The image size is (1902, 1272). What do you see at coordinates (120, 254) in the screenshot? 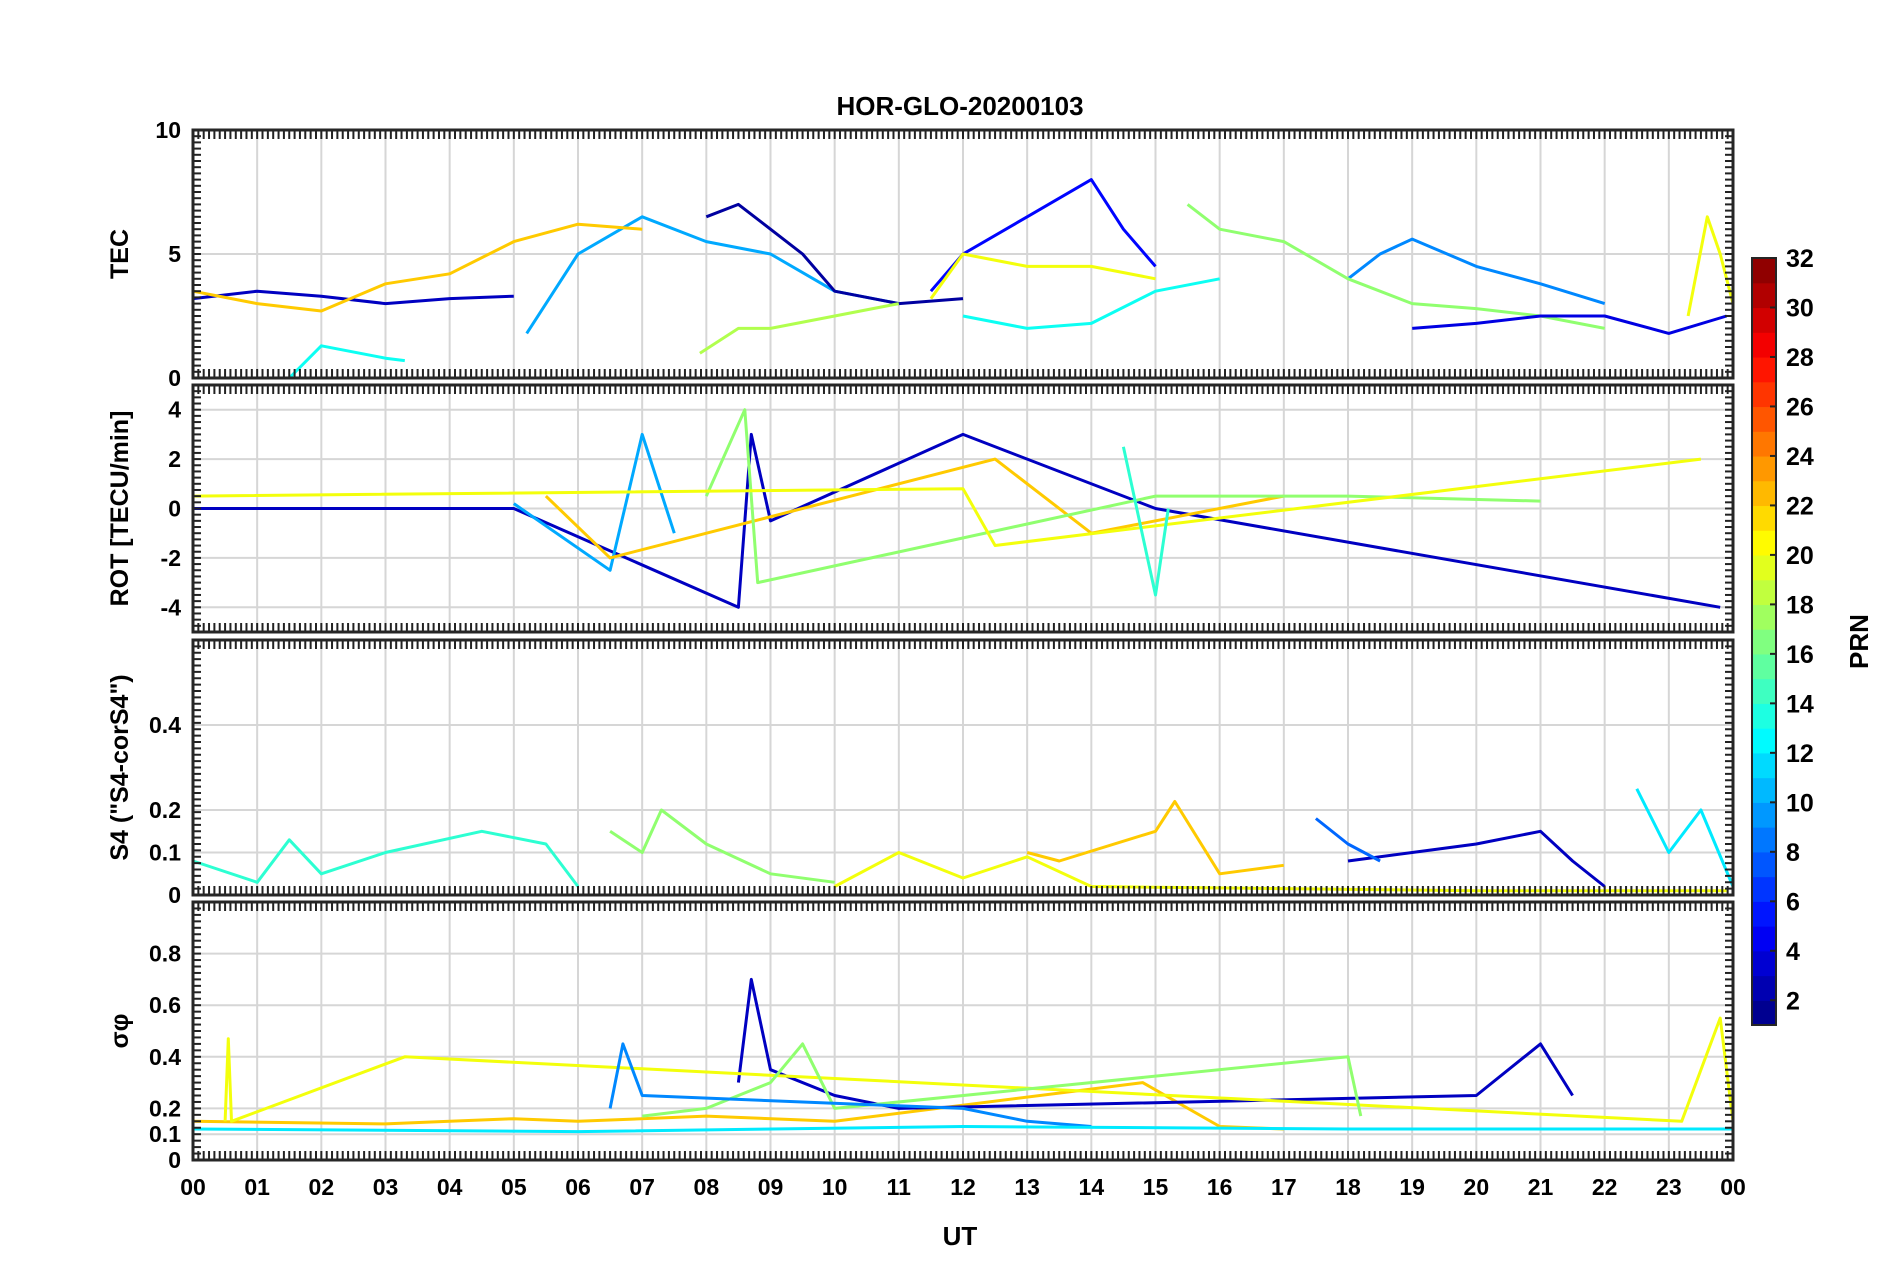
I see `y-axis-label: TEC` at bounding box center [120, 254].